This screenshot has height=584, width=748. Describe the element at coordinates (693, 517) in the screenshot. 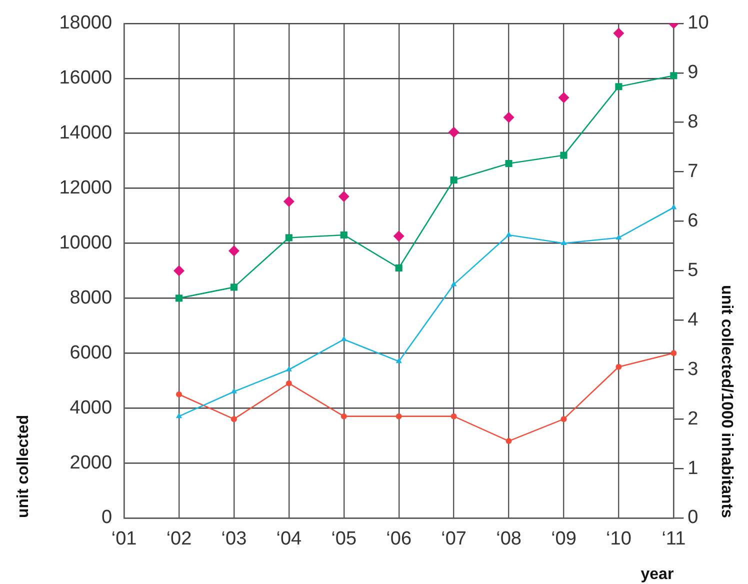

I see `y2-tick-label: 0` at that location.